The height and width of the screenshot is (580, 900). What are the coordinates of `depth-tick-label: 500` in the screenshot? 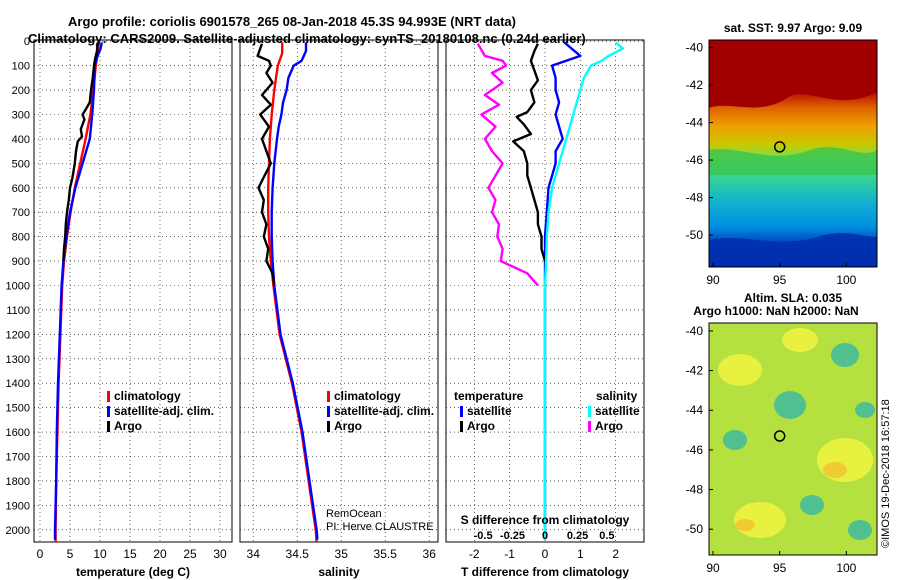 It's located at (21, 164).